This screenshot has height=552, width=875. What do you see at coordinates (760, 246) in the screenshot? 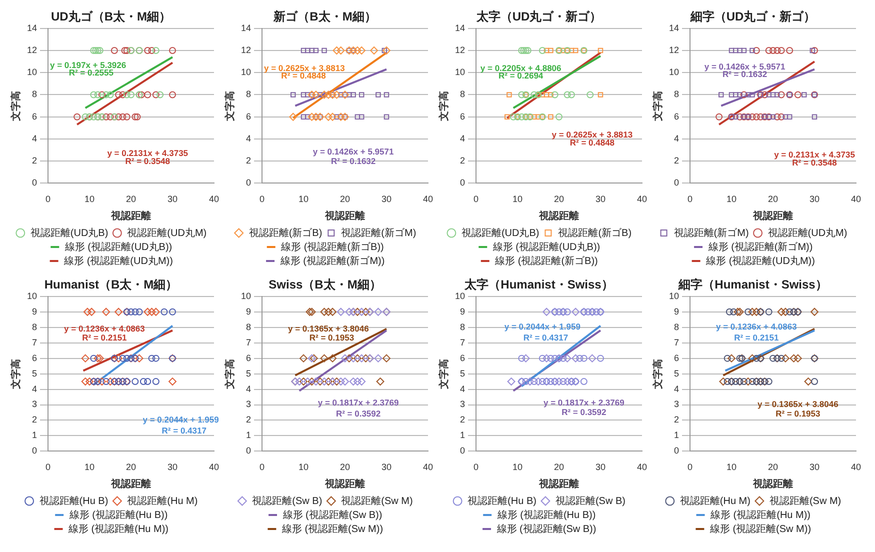
I see `legend-label: 線形 (視認距離(新ゴM))` at bounding box center [760, 246].